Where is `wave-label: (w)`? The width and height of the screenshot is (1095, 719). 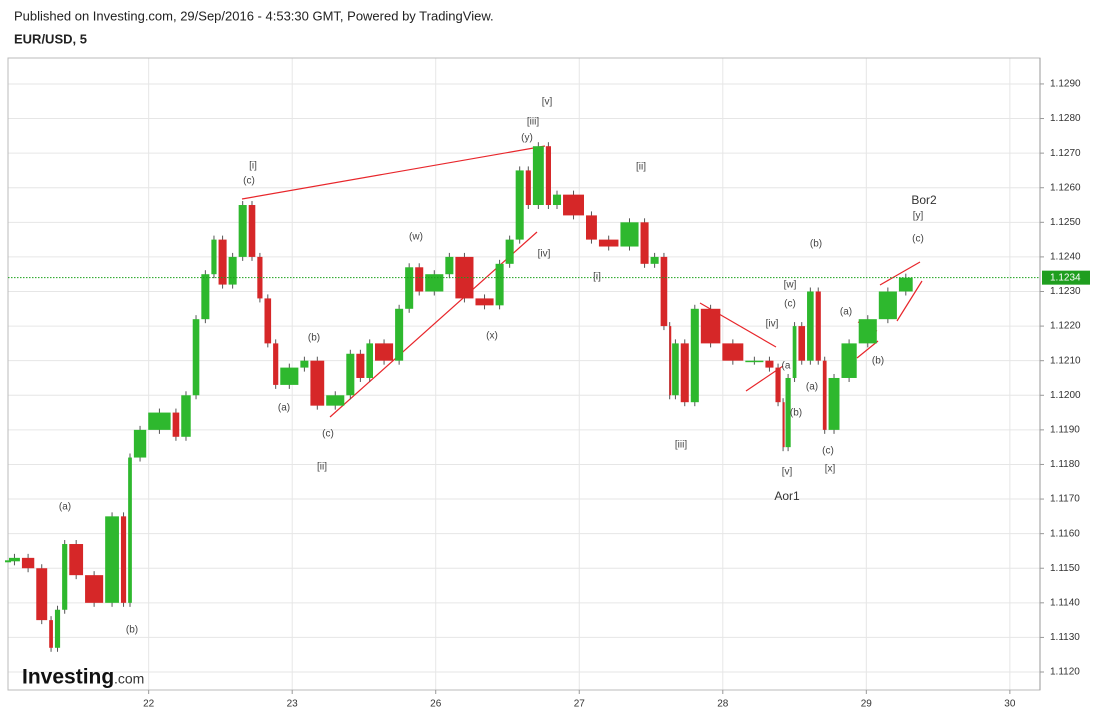
wave-label: (w) is located at coordinates (416, 237).